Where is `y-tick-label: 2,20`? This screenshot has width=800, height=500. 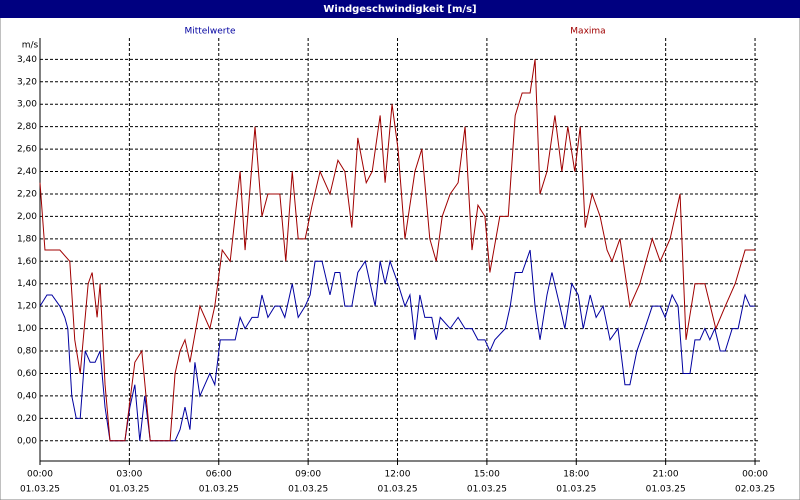 y-tick-label: 2,20 is located at coordinates (27, 194).